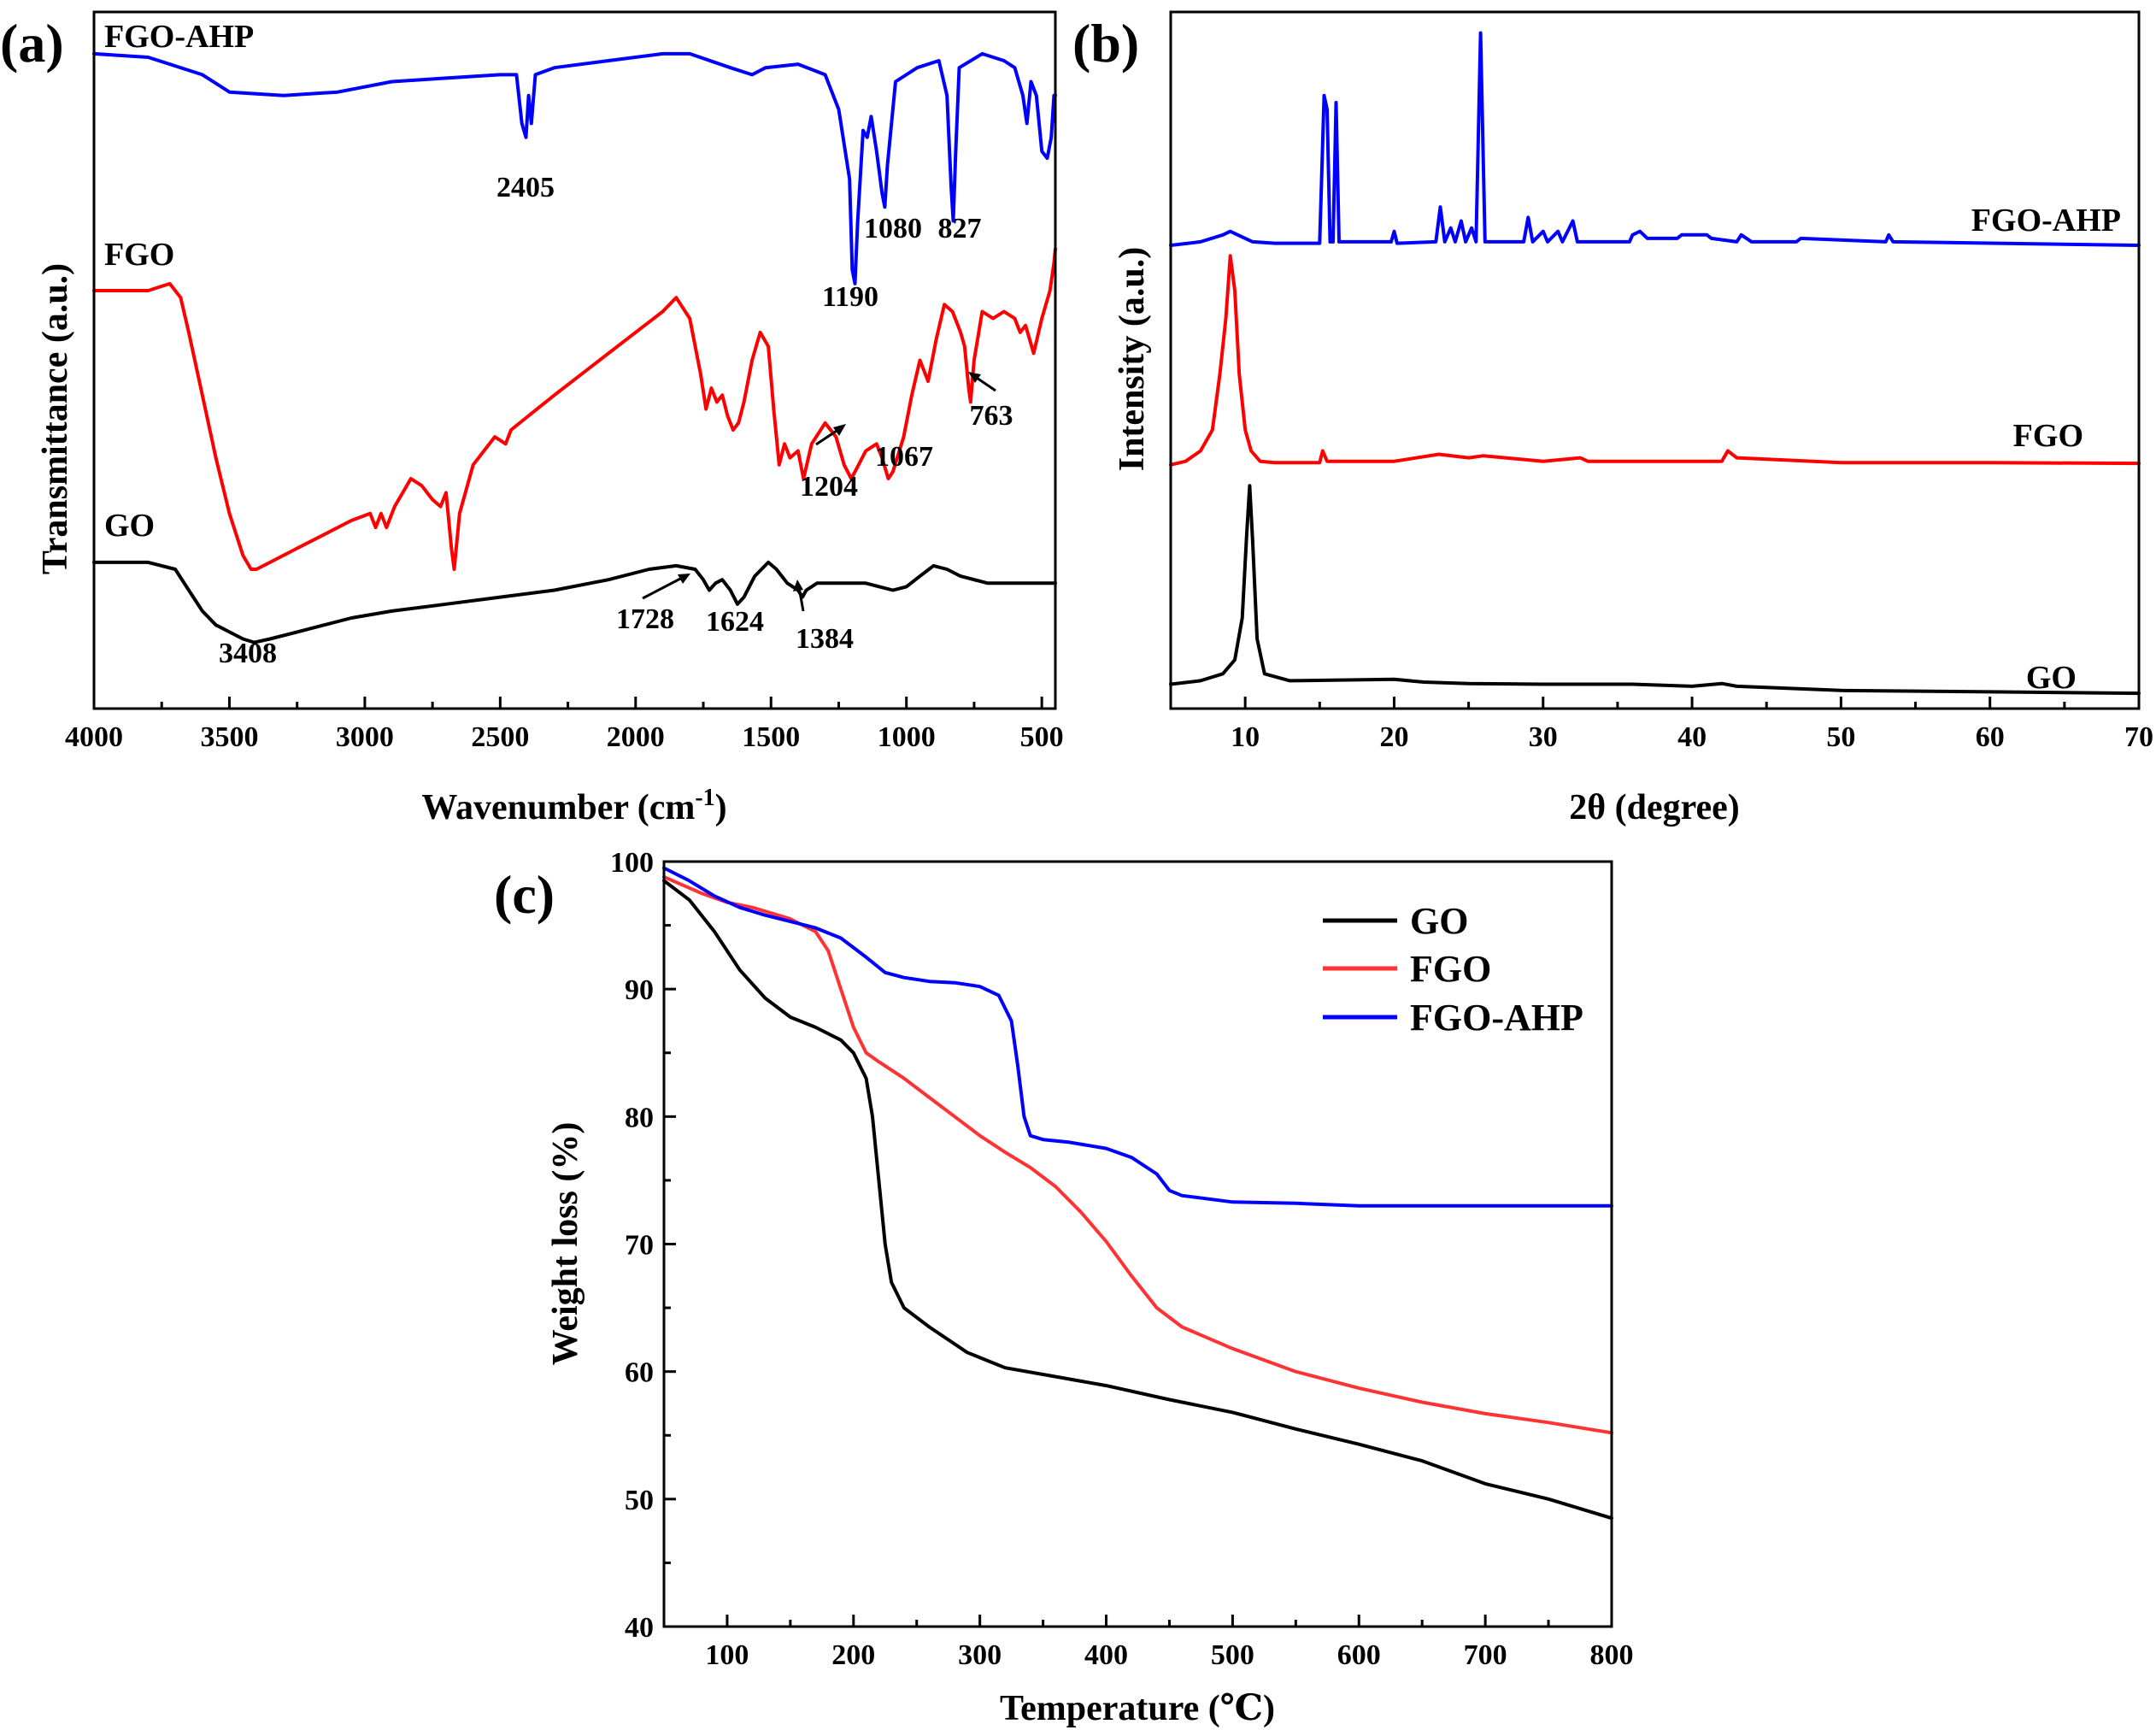 Image resolution: width=2156 pixels, height=1730 pixels. Describe the element at coordinates (1496, 1018) in the screenshot. I see `legend-label-fgo-ahp: FGO-AHP` at that location.